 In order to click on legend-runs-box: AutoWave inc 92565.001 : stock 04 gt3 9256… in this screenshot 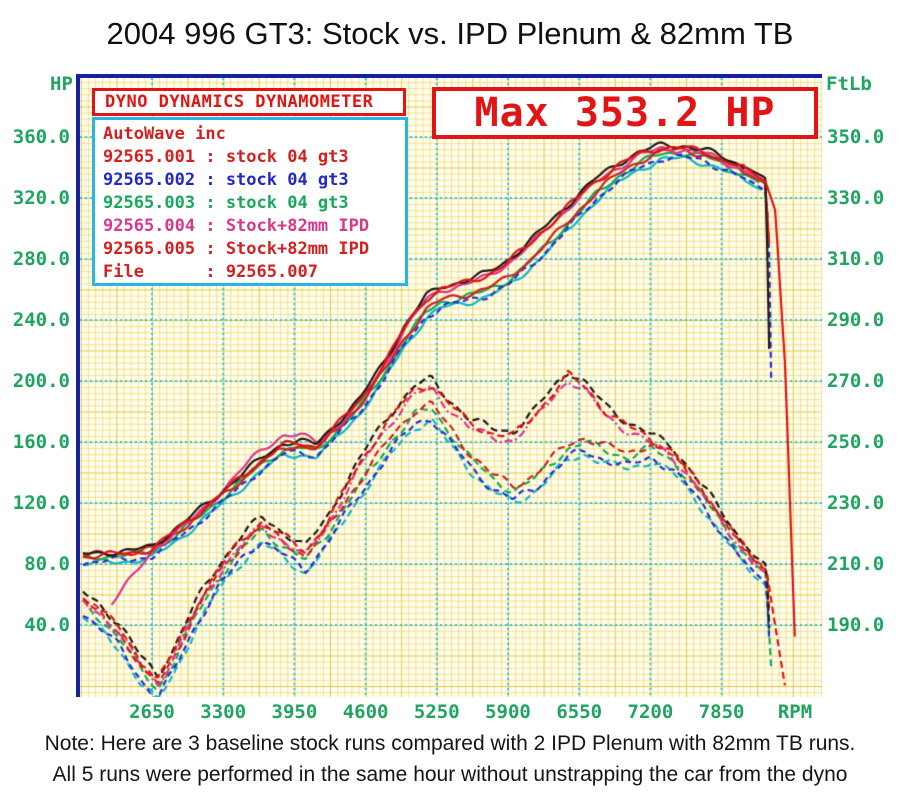, I will do `click(250, 201)`.